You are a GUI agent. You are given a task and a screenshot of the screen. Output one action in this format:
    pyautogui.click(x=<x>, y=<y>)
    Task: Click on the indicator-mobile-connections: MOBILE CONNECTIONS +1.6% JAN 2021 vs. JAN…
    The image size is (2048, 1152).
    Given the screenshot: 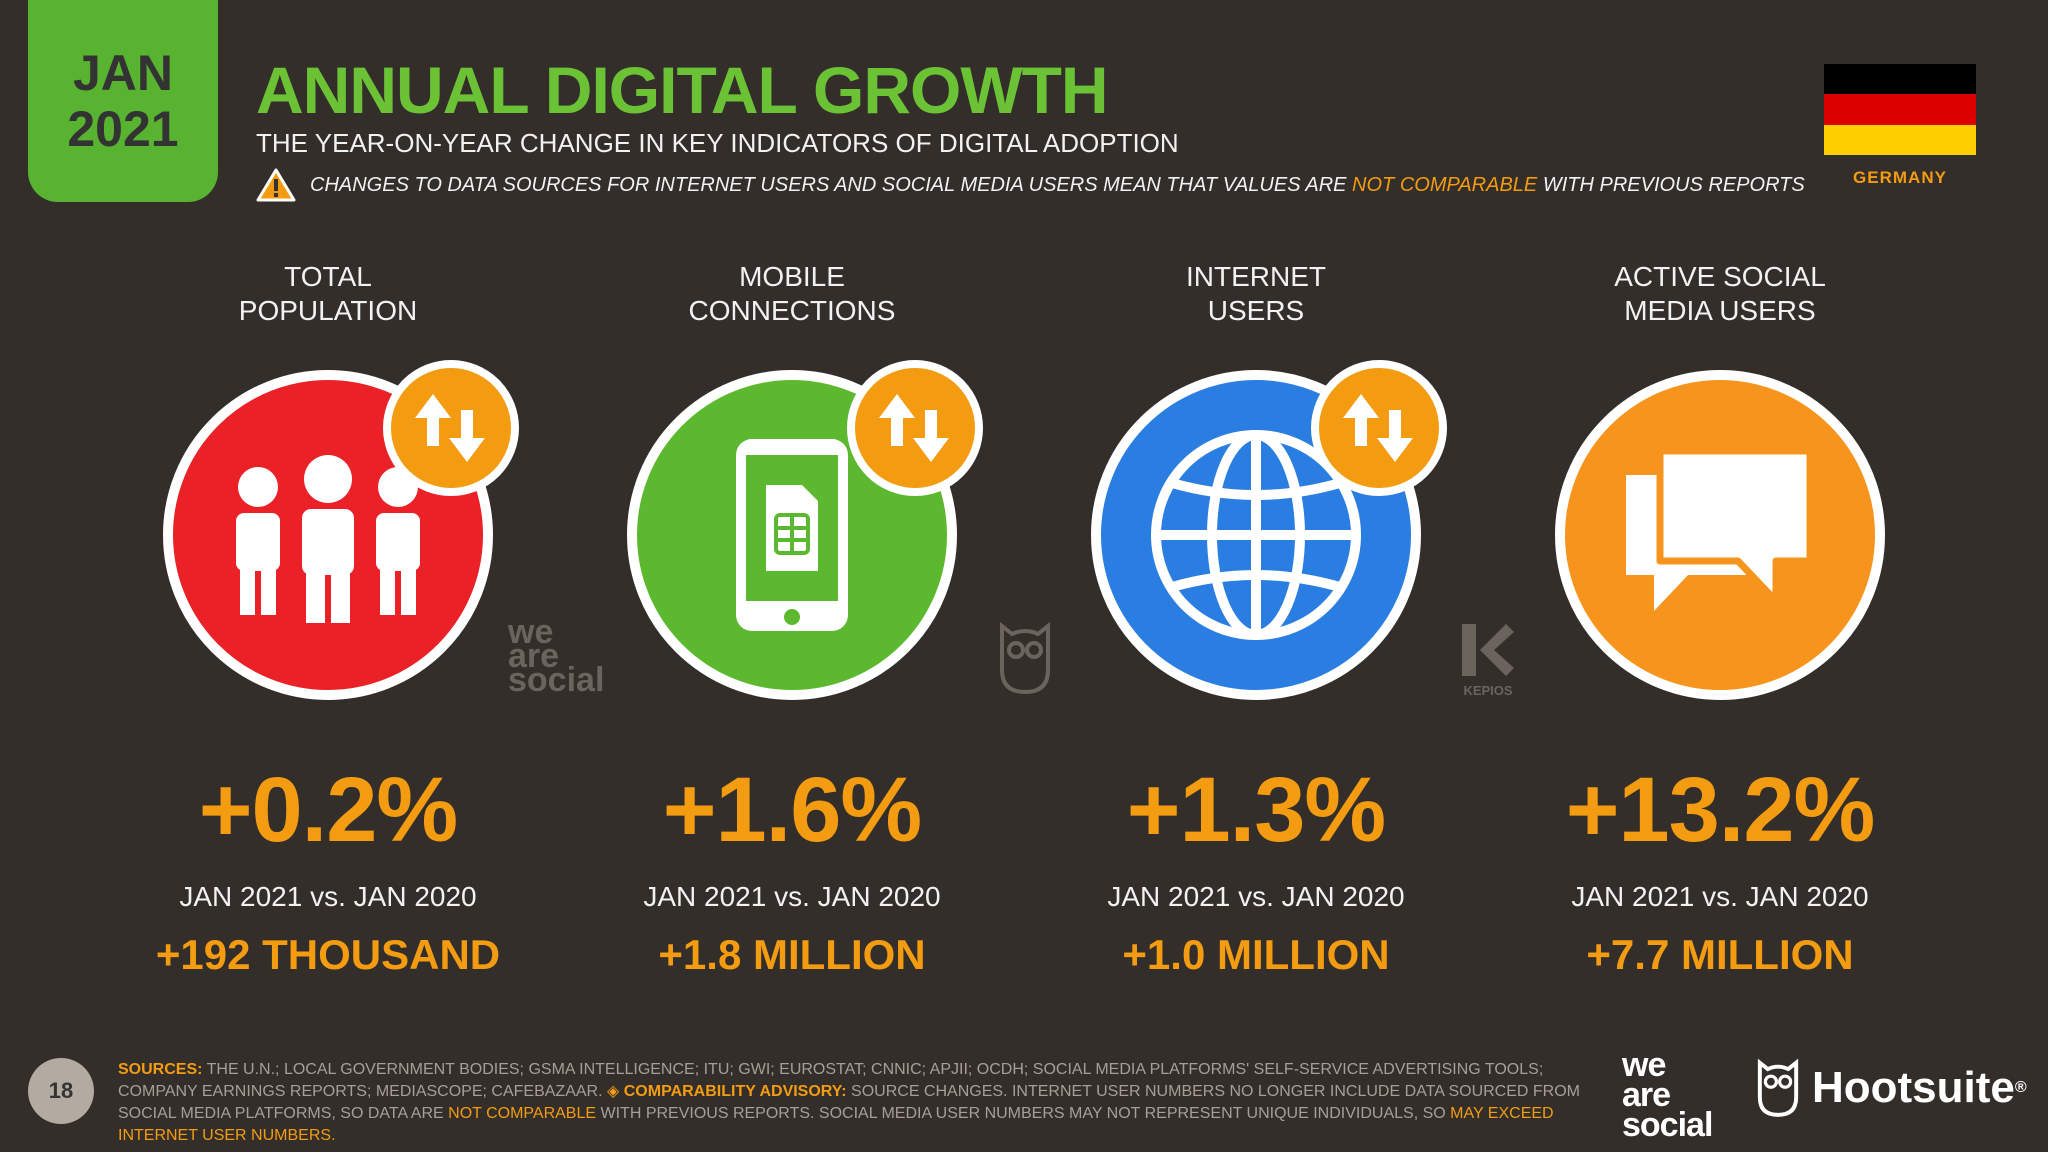 What is the action you would take?
    pyautogui.click(x=792, y=619)
    